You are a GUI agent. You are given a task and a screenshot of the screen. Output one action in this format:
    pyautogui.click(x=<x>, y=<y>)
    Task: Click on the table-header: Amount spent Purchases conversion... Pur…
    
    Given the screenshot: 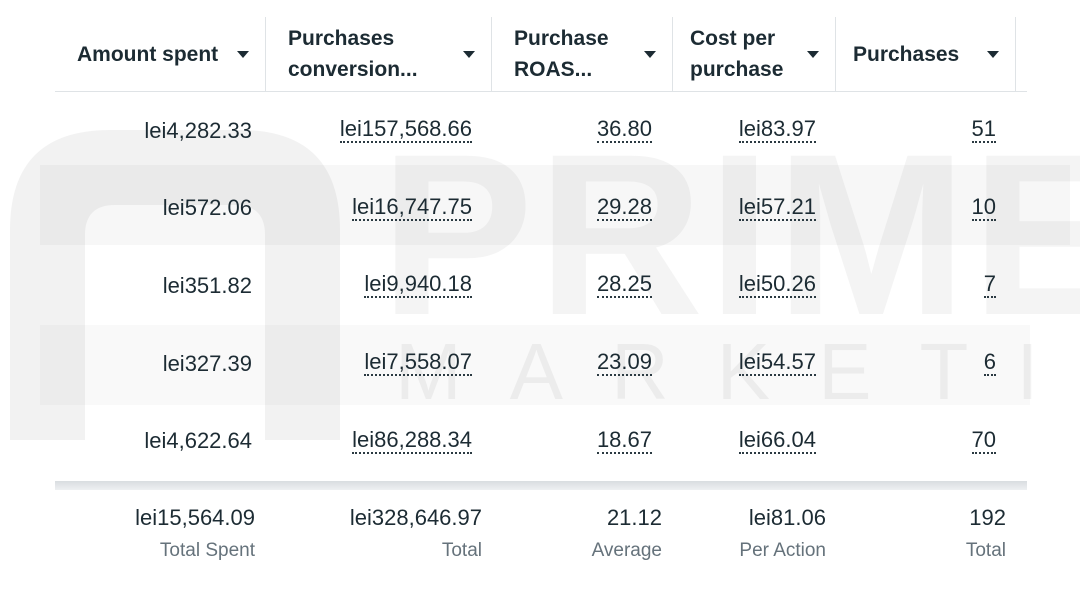 What is the action you would take?
    pyautogui.click(x=541, y=54)
    